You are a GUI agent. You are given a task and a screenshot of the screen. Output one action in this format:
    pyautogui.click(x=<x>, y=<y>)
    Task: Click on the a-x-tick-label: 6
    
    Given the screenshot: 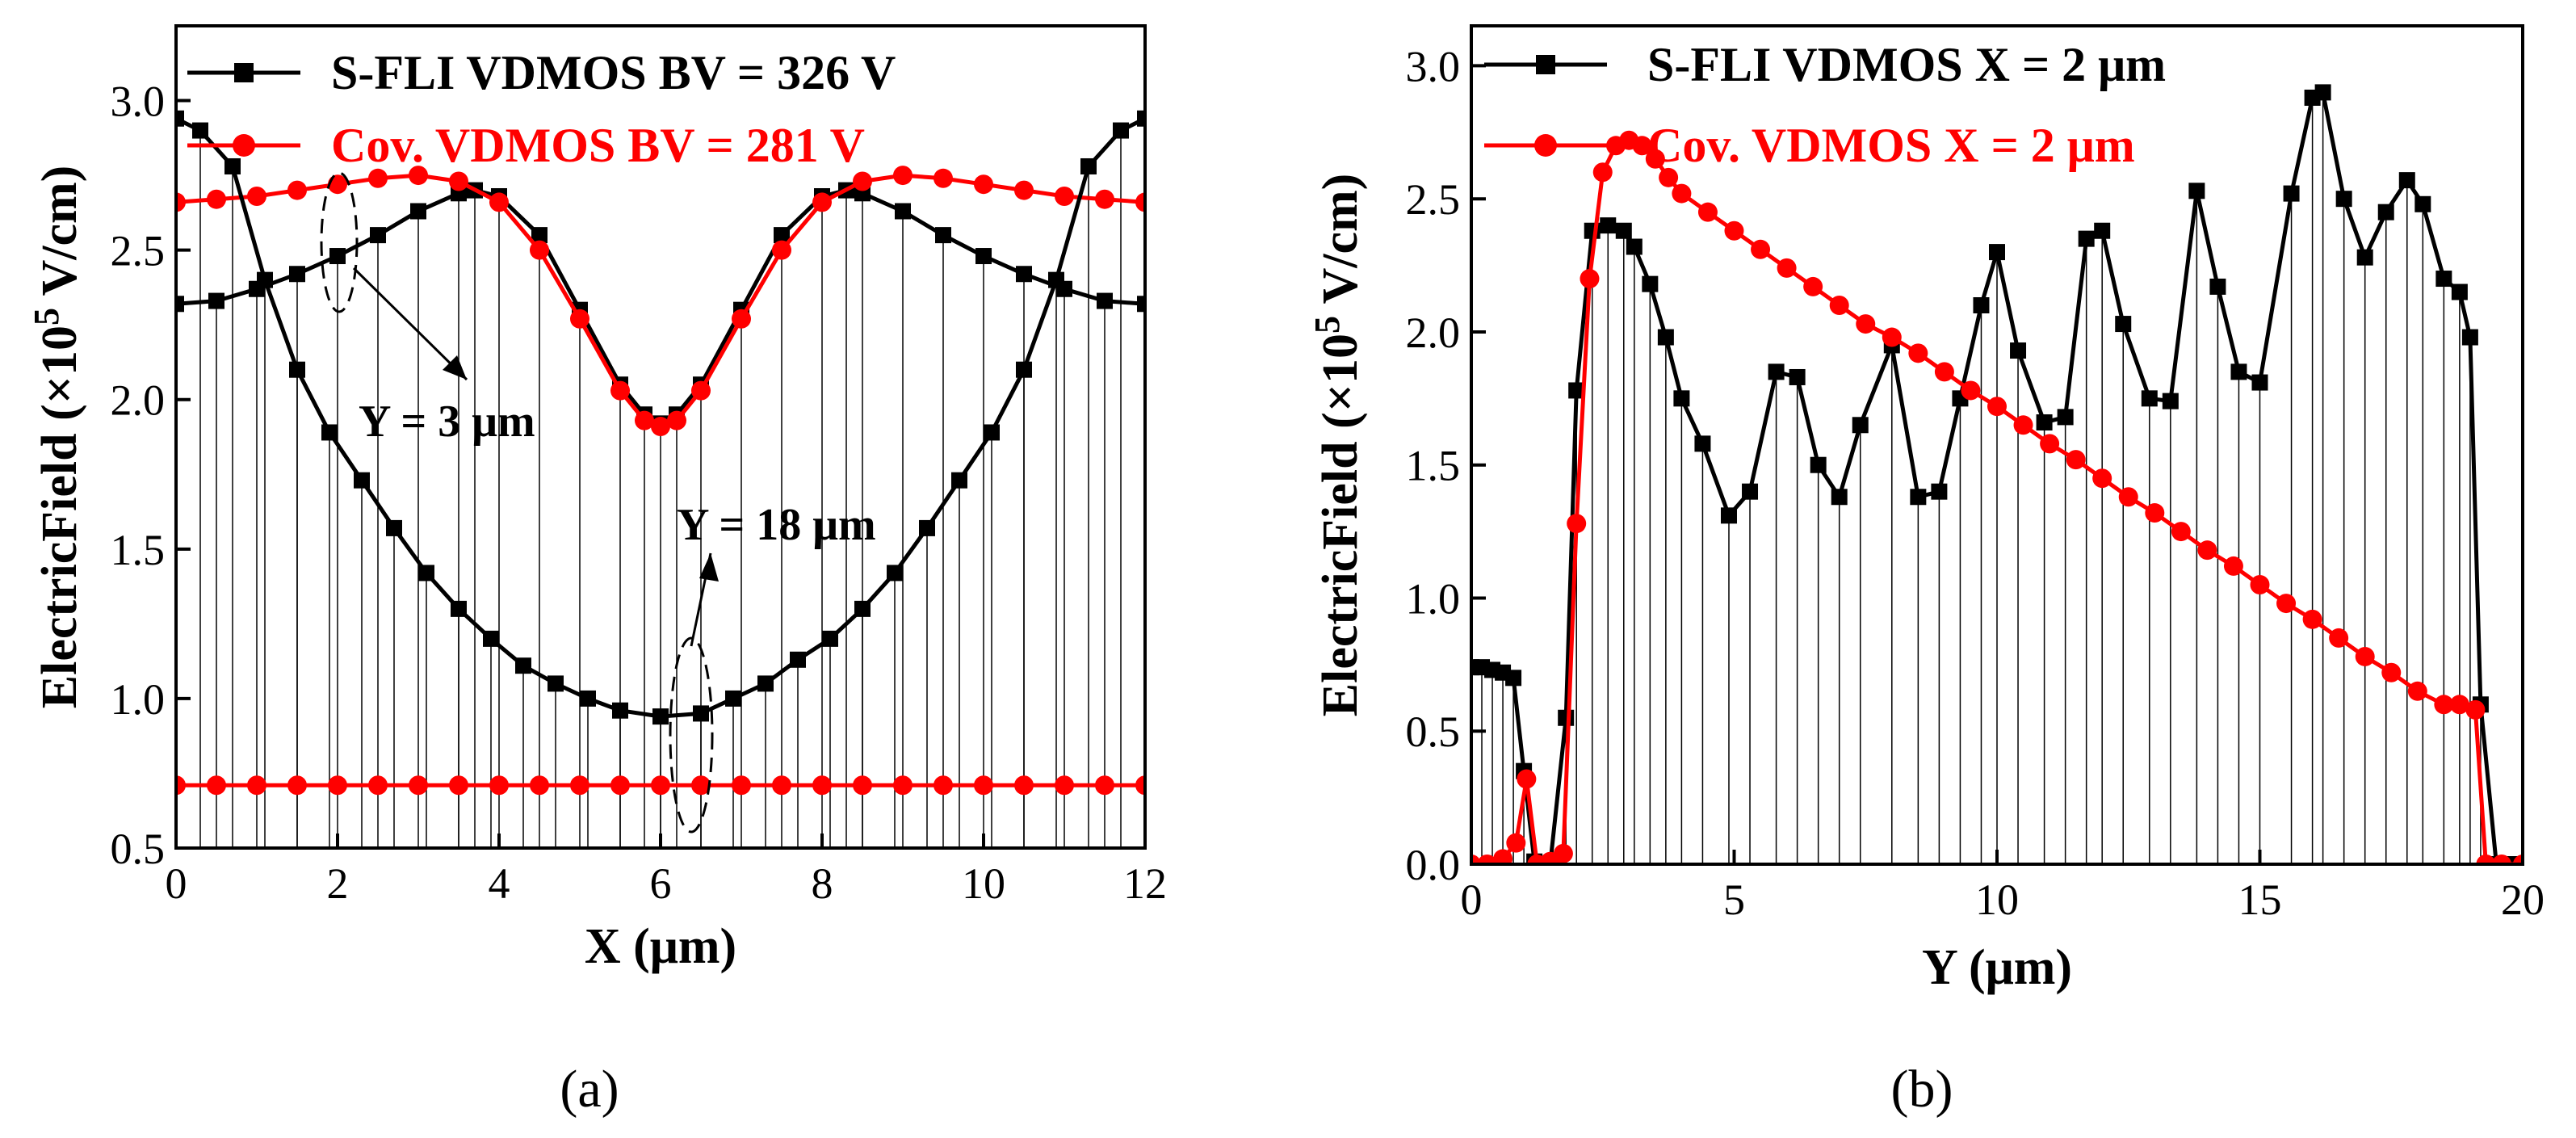 What is the action you would take?
    pyautogui.click(x=661, y=884)
    